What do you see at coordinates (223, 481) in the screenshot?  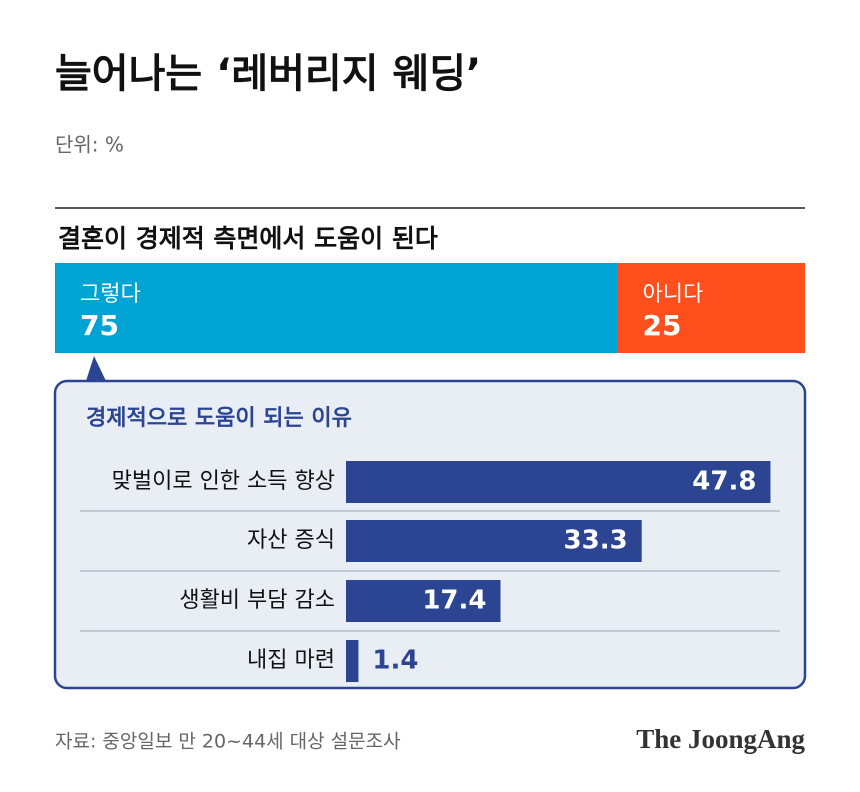 I see `category-label: 맞벌이로 인한 소득 향상` at bounding box center [223, 481].